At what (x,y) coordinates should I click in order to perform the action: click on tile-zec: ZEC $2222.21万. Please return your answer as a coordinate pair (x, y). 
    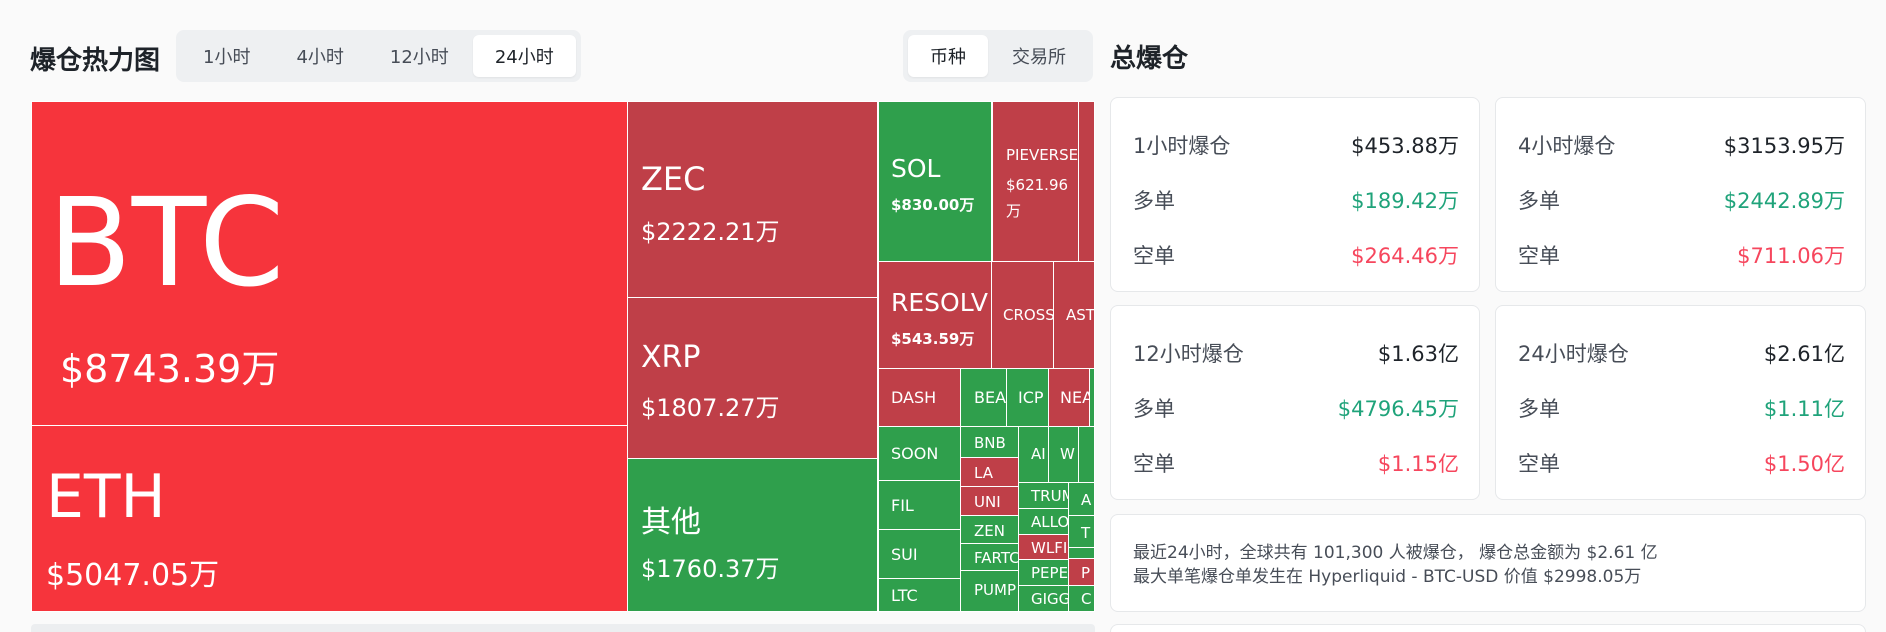
    Looking at the image, I should click on (752, 199).